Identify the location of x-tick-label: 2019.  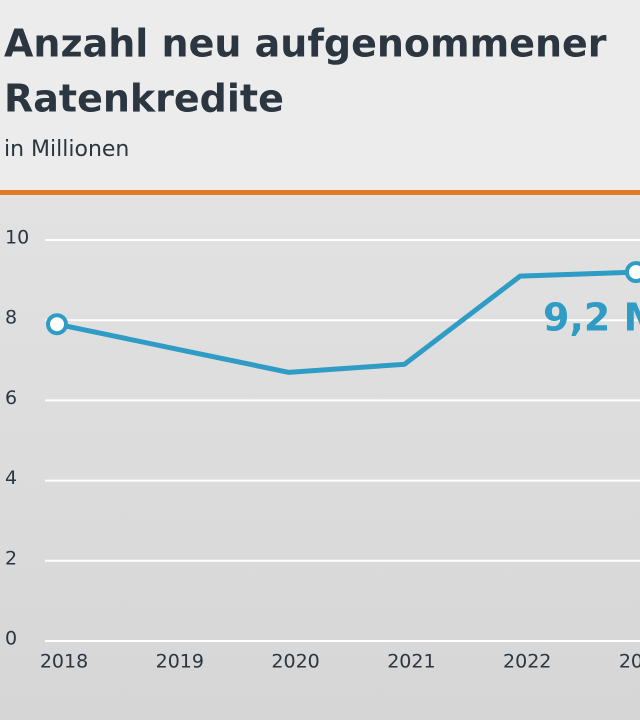
(180, 662).